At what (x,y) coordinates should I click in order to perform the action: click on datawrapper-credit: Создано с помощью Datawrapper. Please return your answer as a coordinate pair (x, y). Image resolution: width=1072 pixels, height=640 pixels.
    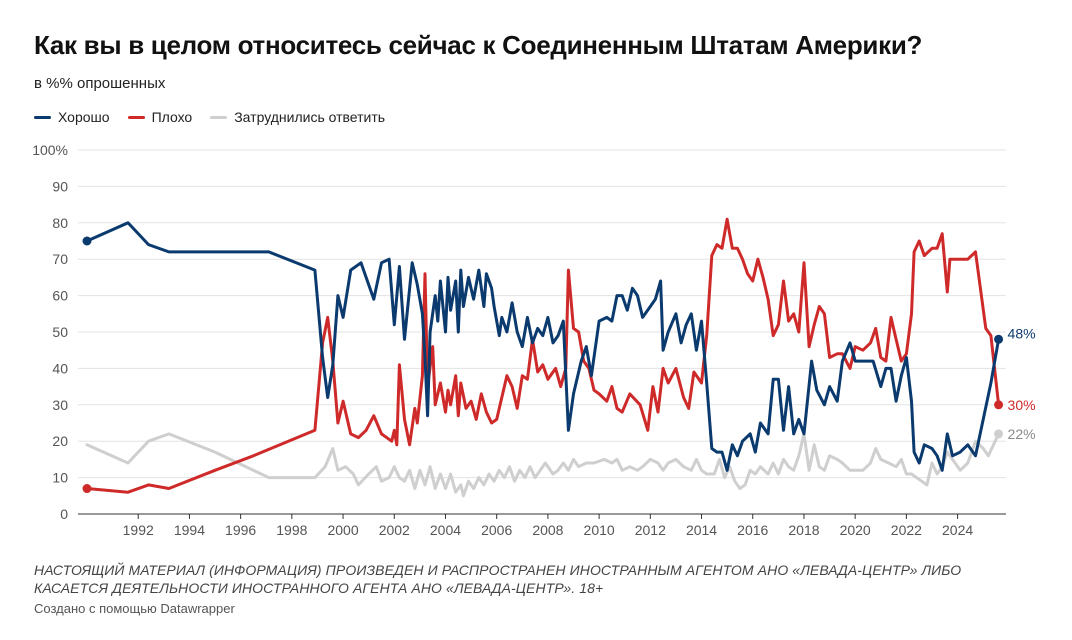
    Looking at the image, I should click on (134, 608).